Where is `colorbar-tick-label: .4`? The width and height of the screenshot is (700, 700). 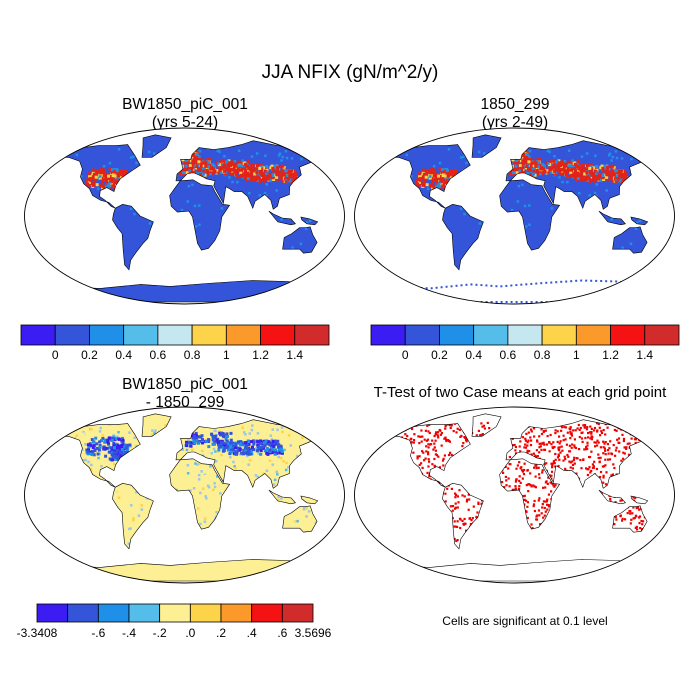 colorbar-tick-label: .4 is located at coordinates (251, 633).